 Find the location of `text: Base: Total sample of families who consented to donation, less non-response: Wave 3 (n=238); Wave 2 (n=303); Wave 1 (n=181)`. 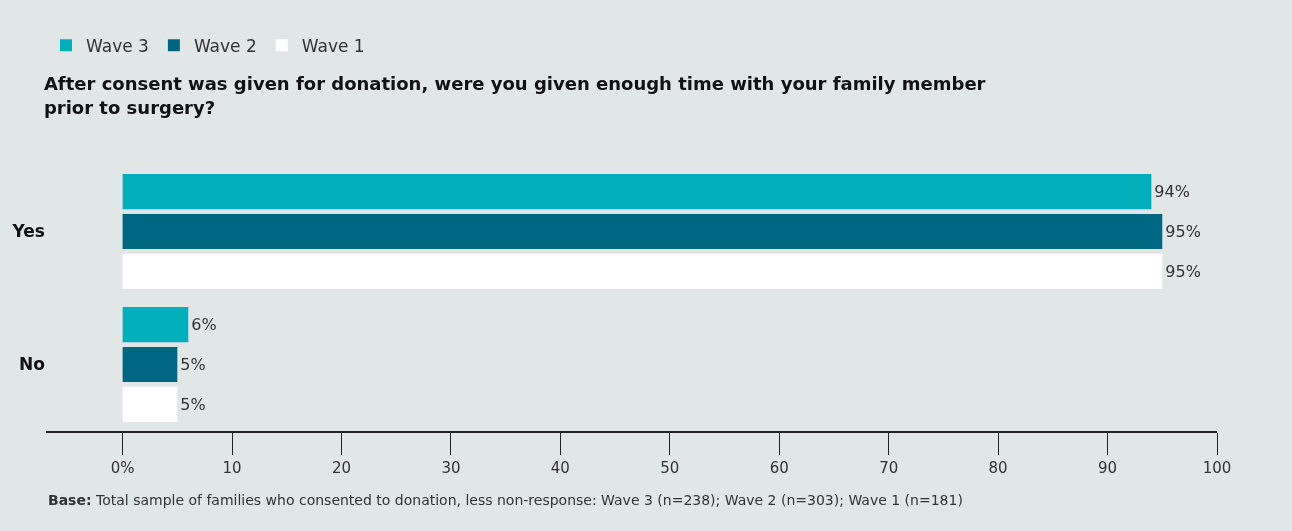

text: Base: Total sample of families who consented to donation, less non-response: Wave 3 (n=238); Wave 2 (n=303); Wave 1 (n=181) is located at coordinates (505, 500).